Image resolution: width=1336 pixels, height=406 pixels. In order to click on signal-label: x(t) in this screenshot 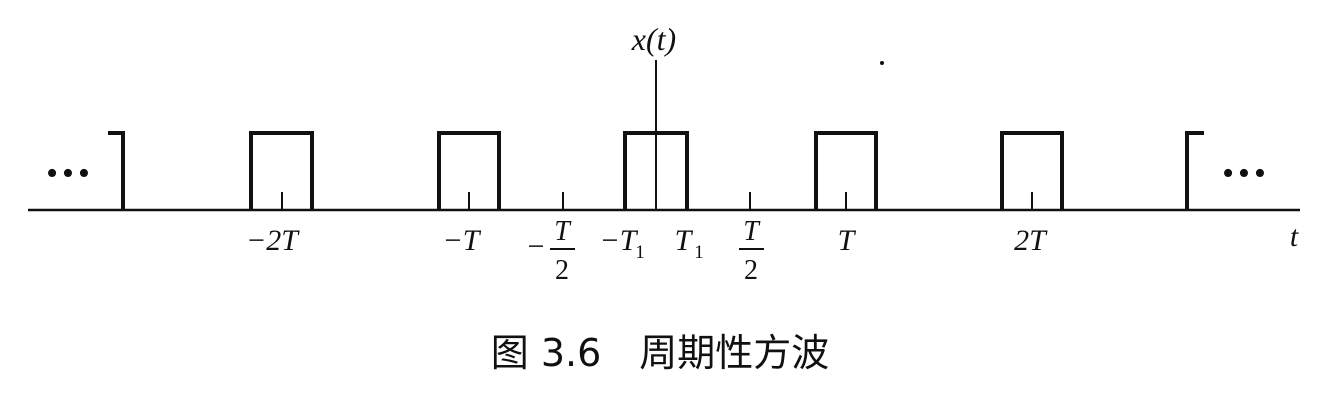, I will do `click(653, 39)`.